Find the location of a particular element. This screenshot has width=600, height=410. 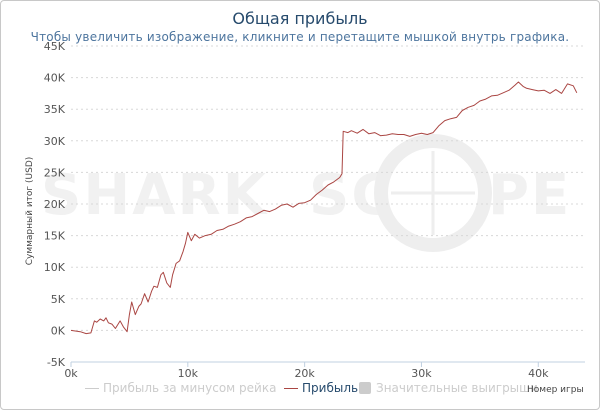

x-tick-label: 10k is located at coordinates (188, 373).